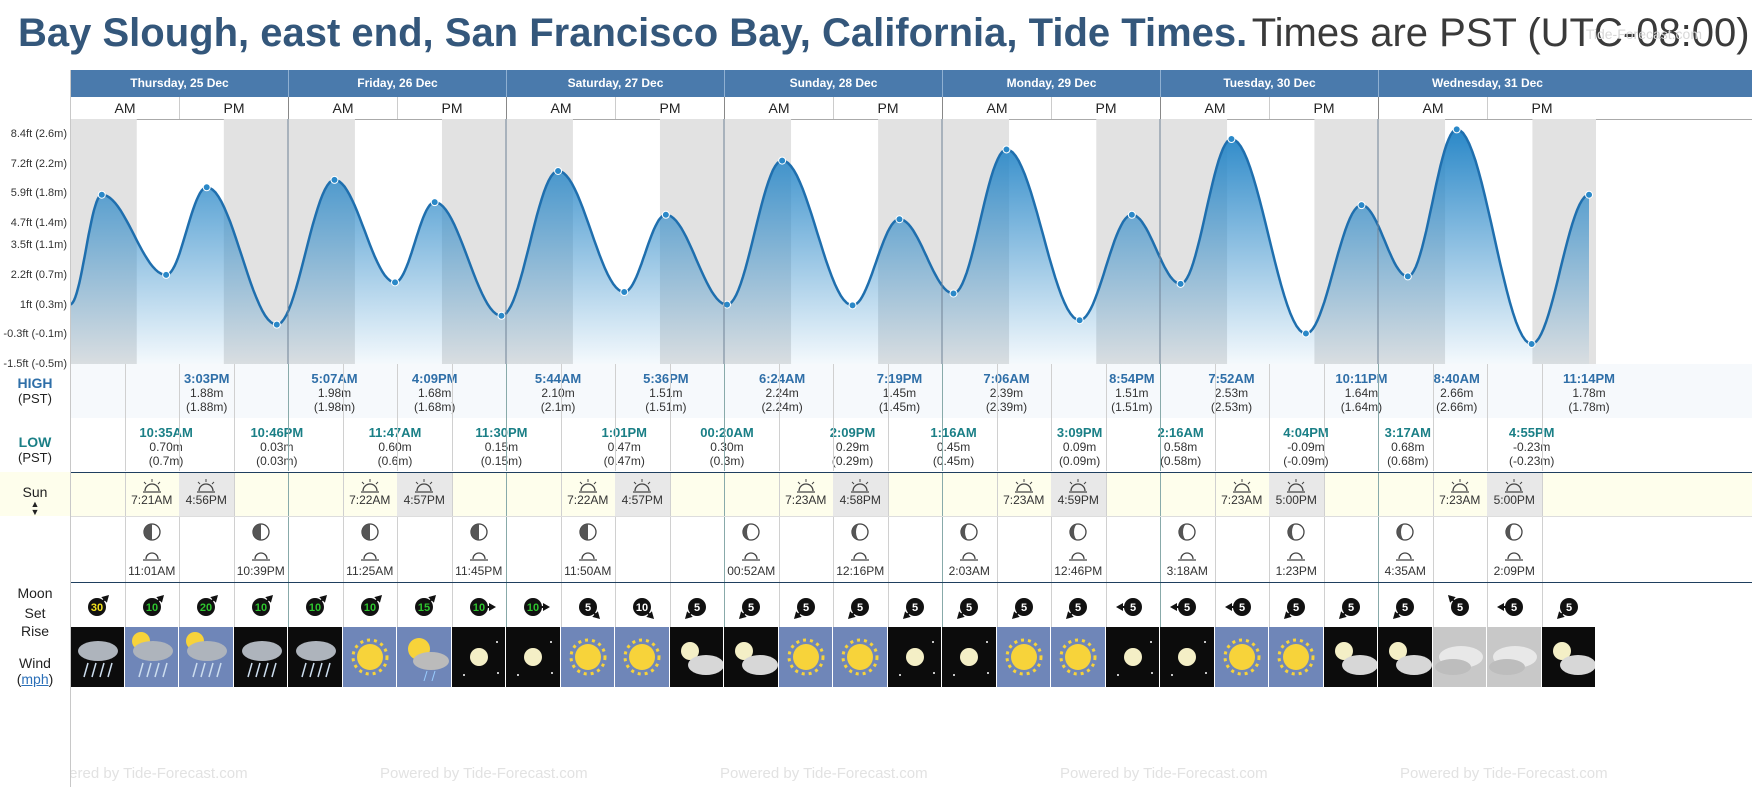 This screenshot has height=787, width=1752. What do you see at coordinates (479, 532) in the screenshot?
I see `moon-phase-icon` at bounding box center [479, 532].